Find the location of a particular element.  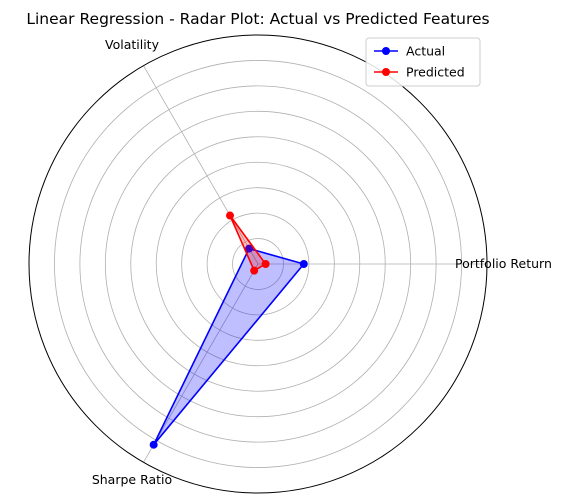

series-predicted is located at coordinates (248, 243).